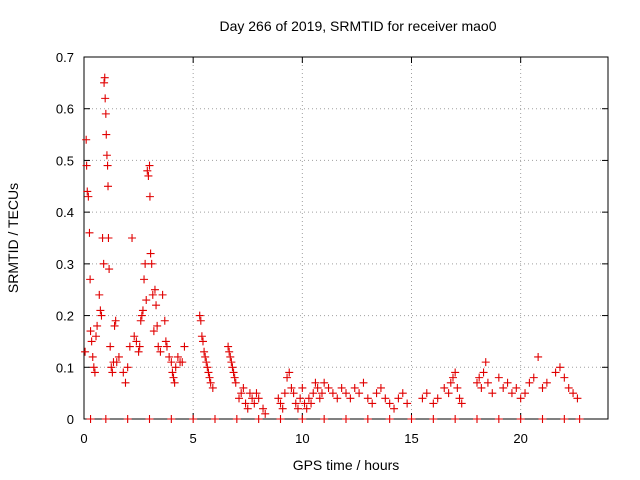  I want to click on x-tick-labels: 0 5 10 15 20, so click(304, 438).